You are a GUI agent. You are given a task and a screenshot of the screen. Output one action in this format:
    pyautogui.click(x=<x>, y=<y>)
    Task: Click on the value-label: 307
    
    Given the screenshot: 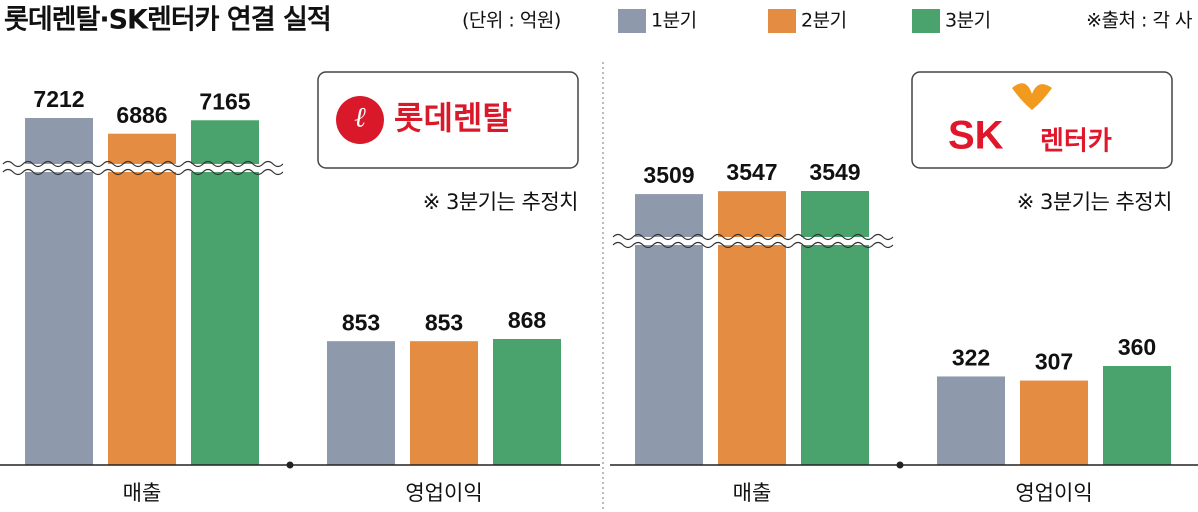 What is the action you would take?
    pyautogui.click(x=1054, y=362)
    